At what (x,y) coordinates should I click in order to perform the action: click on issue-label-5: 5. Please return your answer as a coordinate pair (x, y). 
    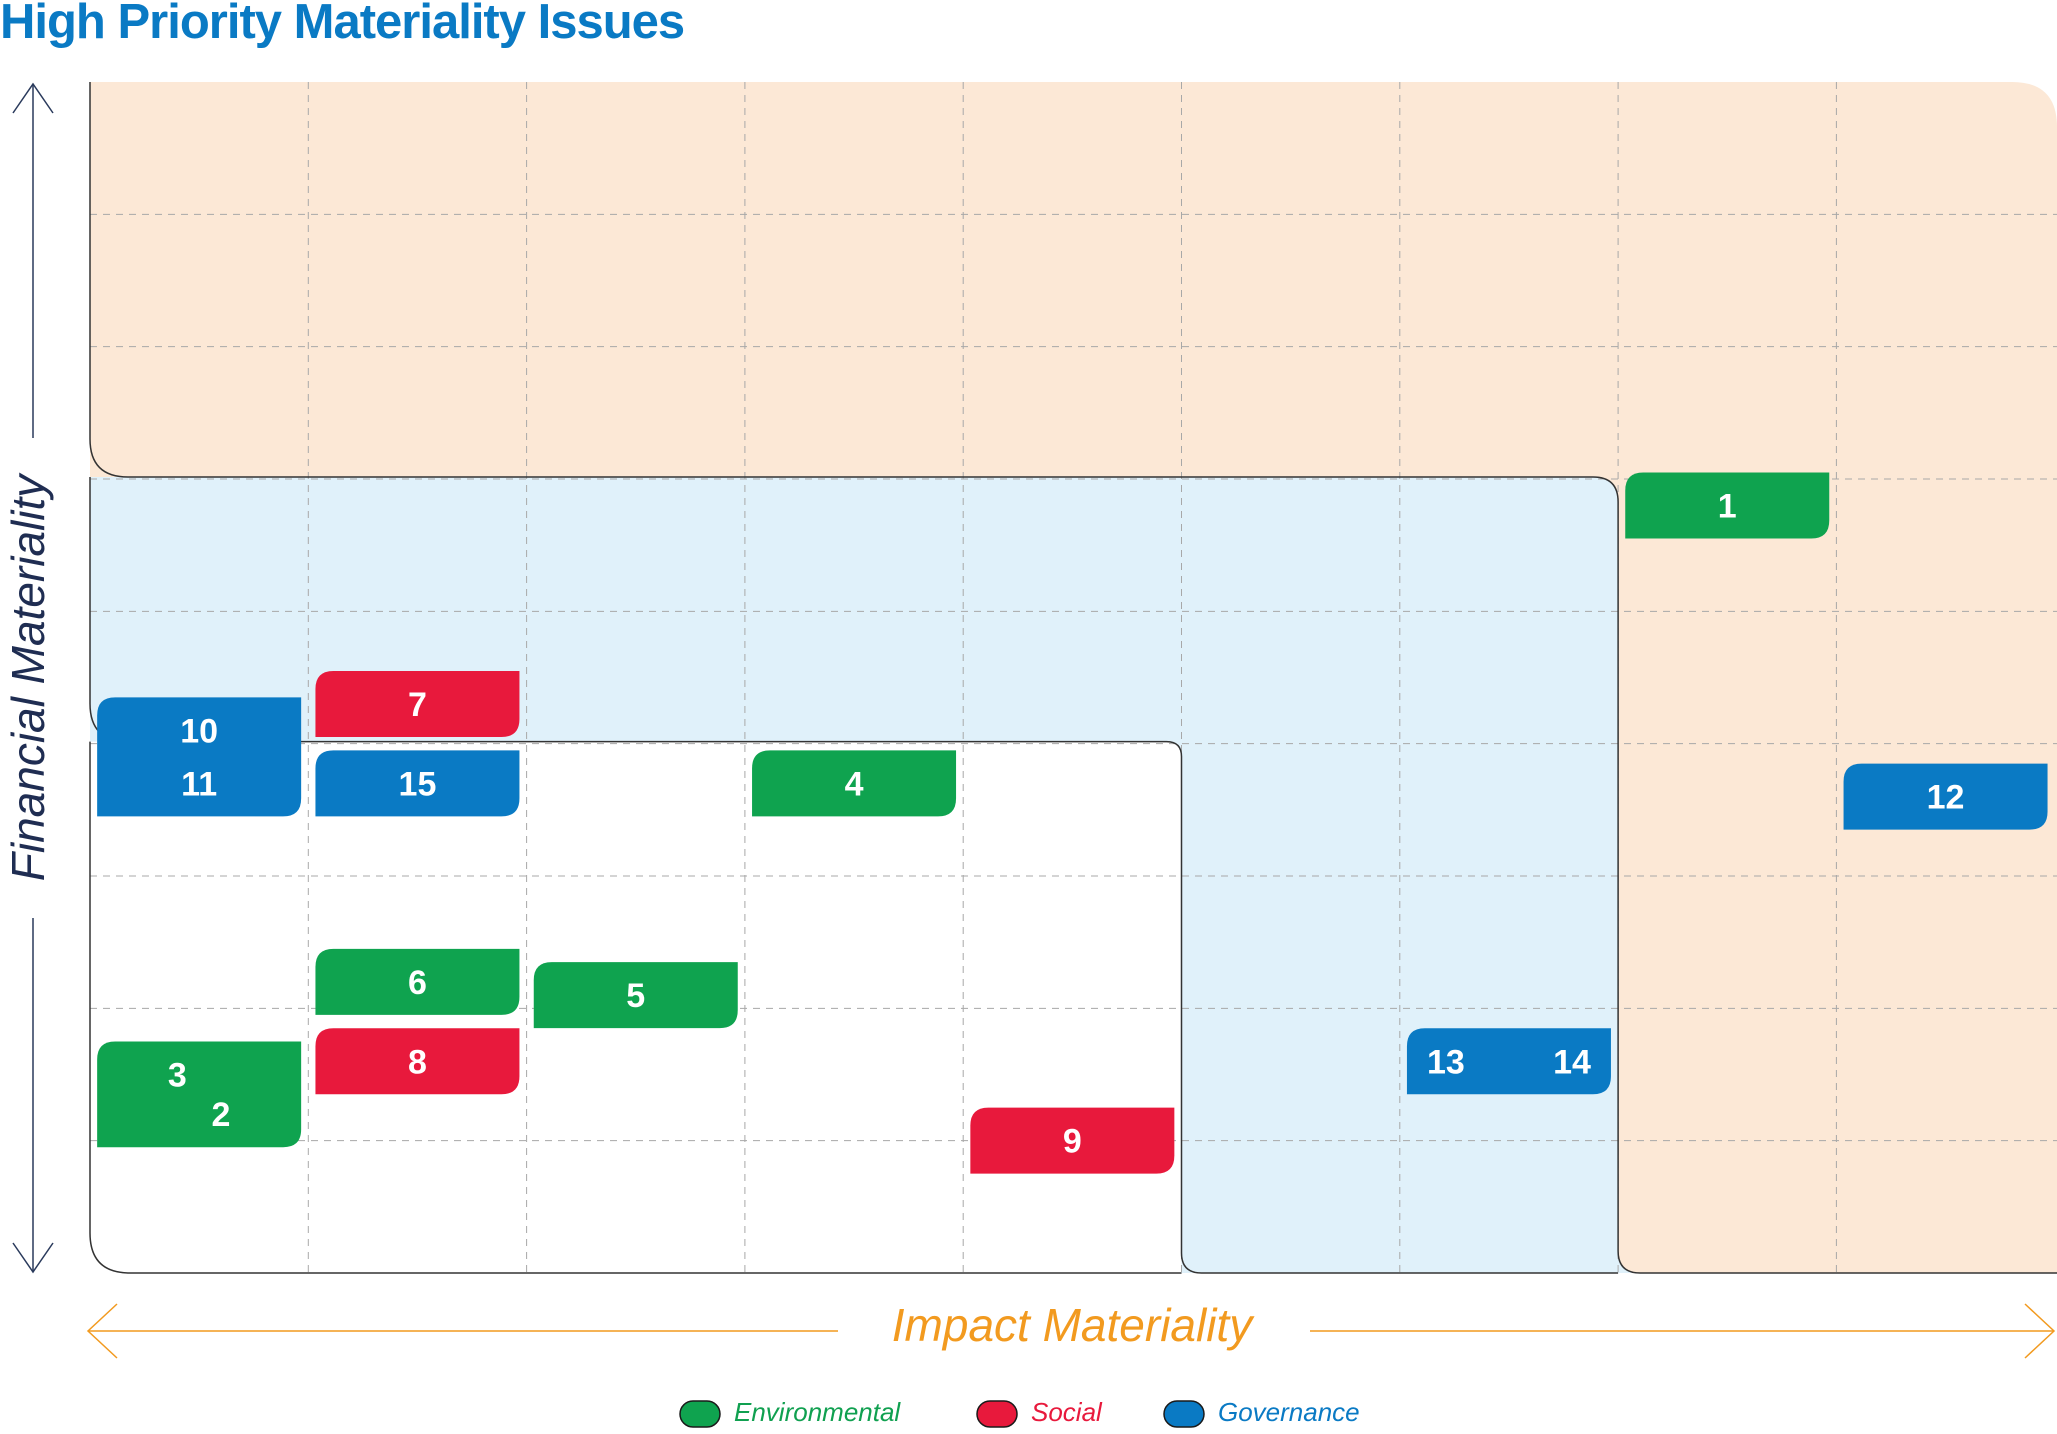
    Looking at the image, I should click on (635, 996).